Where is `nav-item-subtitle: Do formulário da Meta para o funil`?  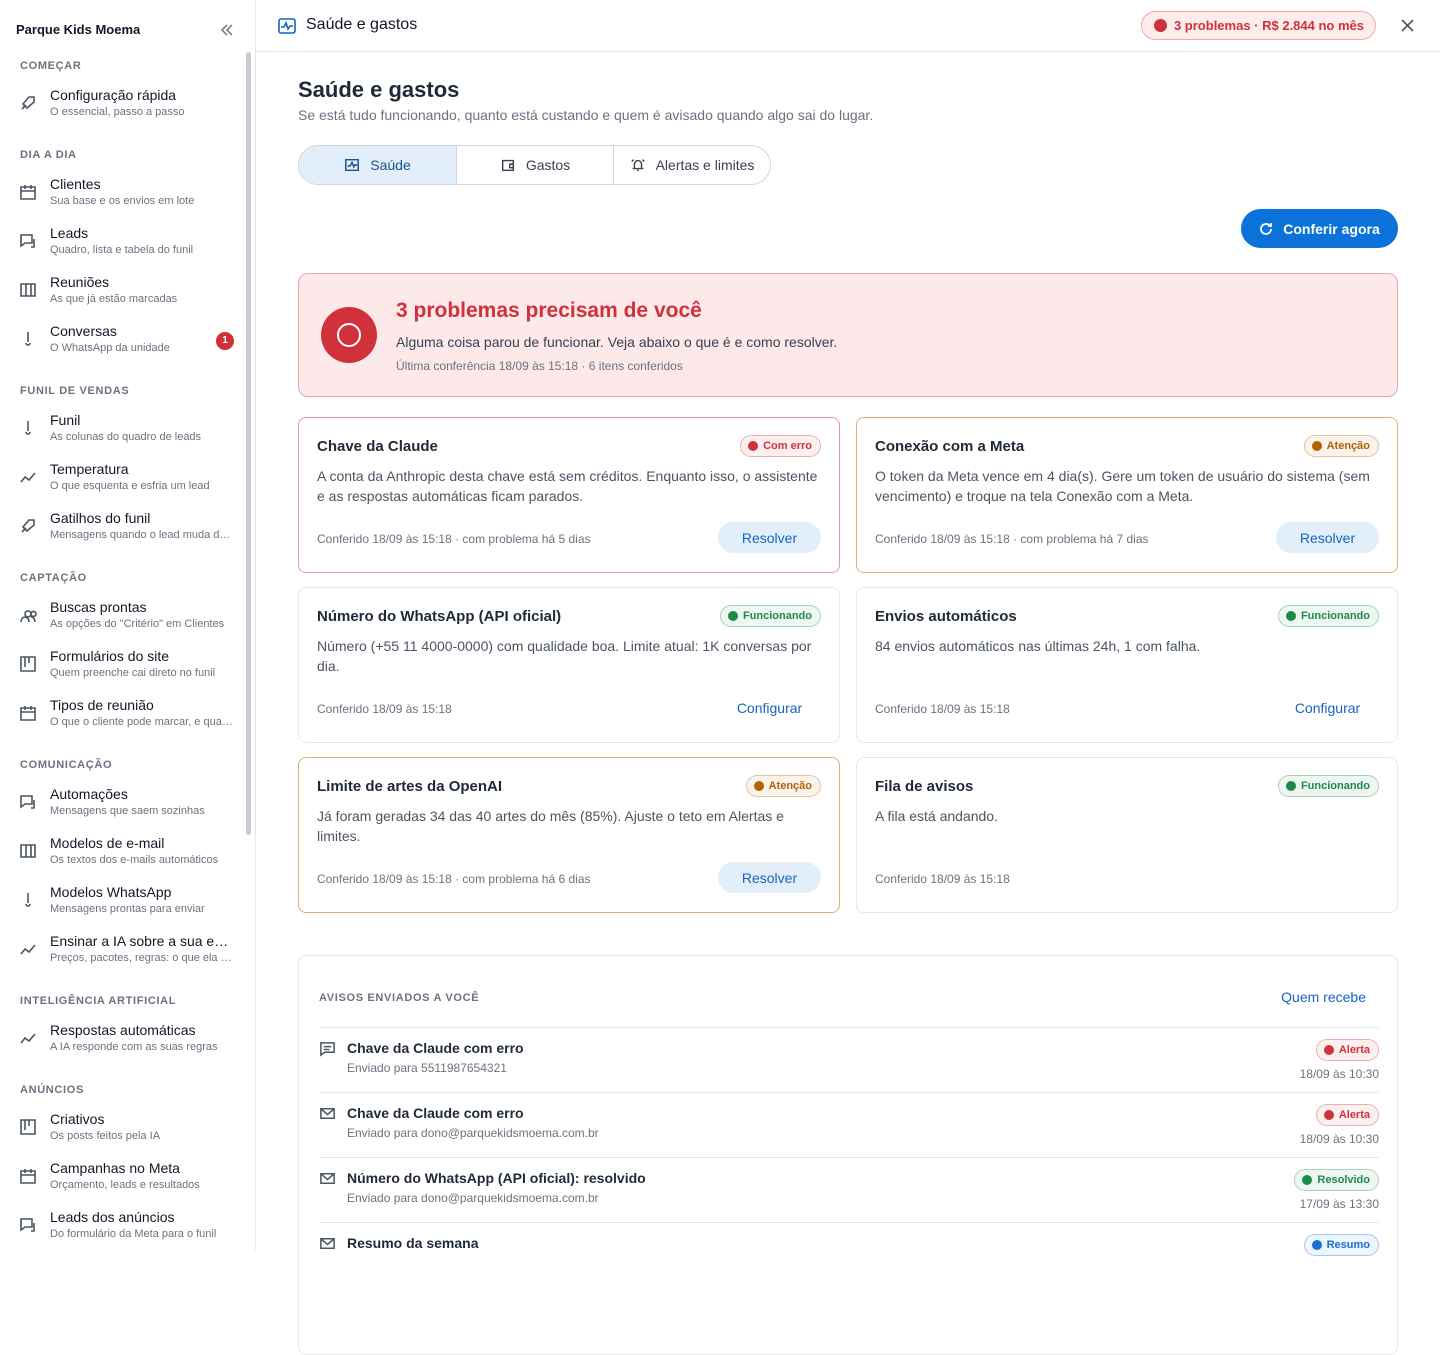 nav-item-subtitle: Do formulário da Meta para o funil is located at coordinates (133, 1234).